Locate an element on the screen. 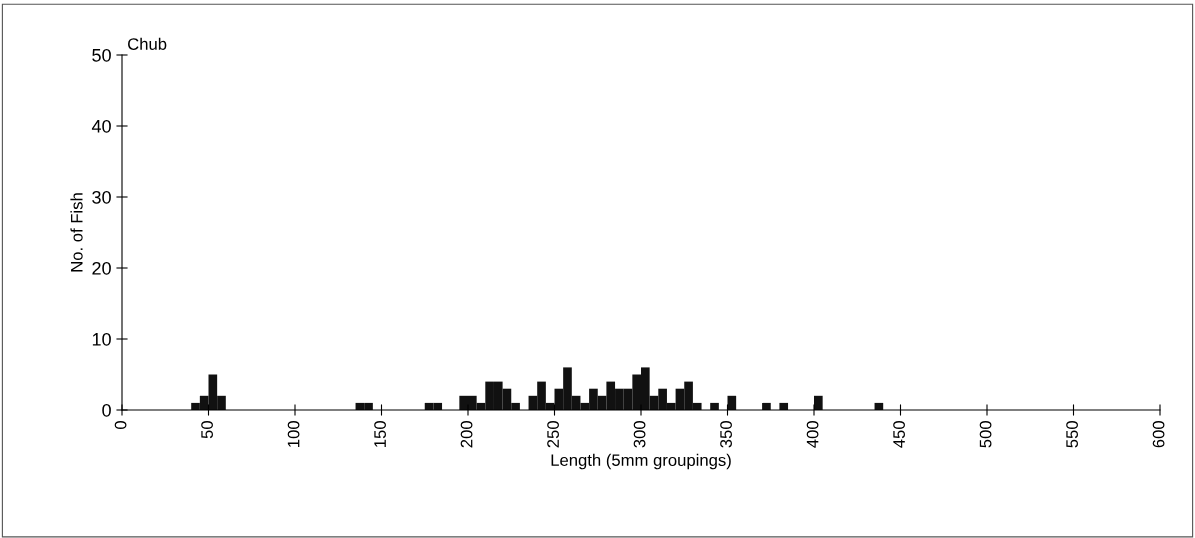 This screenshot has height=538, width=1195. y-tick-label: 30 is located at coordinates (101, 197).